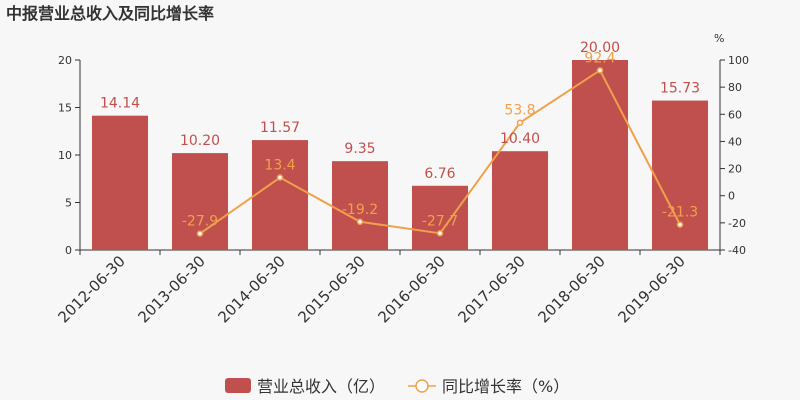  I want to click on right-tick-label: 20, so click(735, 169).